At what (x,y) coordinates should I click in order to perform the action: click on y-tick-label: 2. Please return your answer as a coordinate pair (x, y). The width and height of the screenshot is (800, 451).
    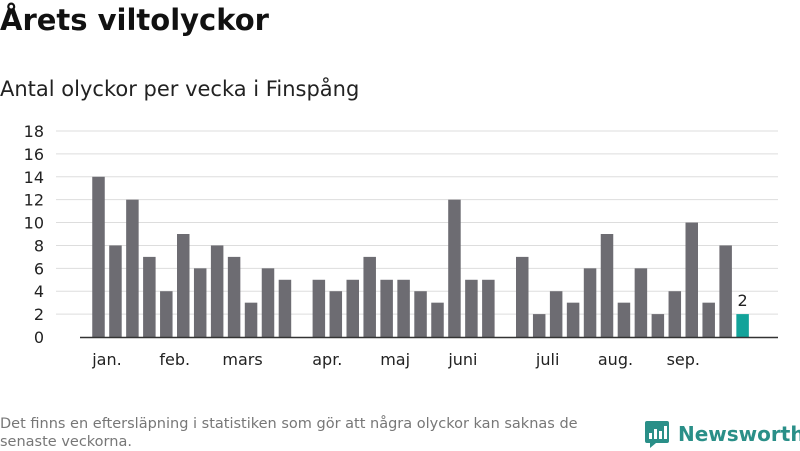
    Looking at the image, I should click on (39, 314).